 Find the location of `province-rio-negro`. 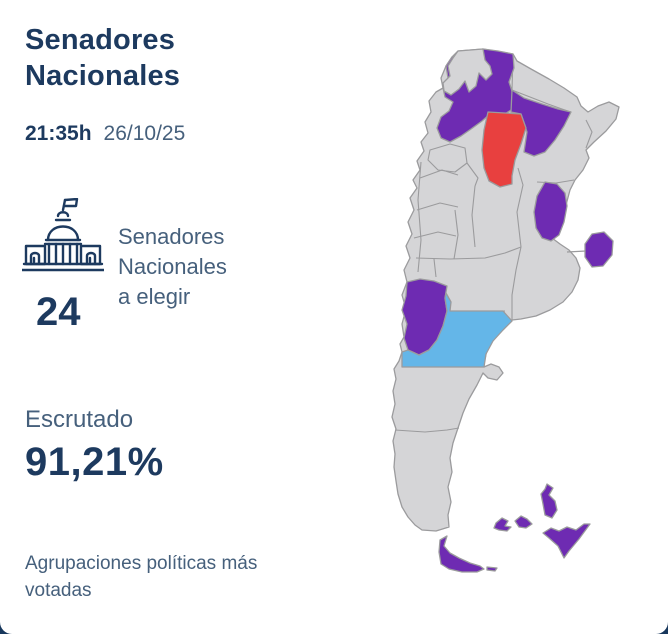

province-rio-negro is located at coordinates (457, 330).